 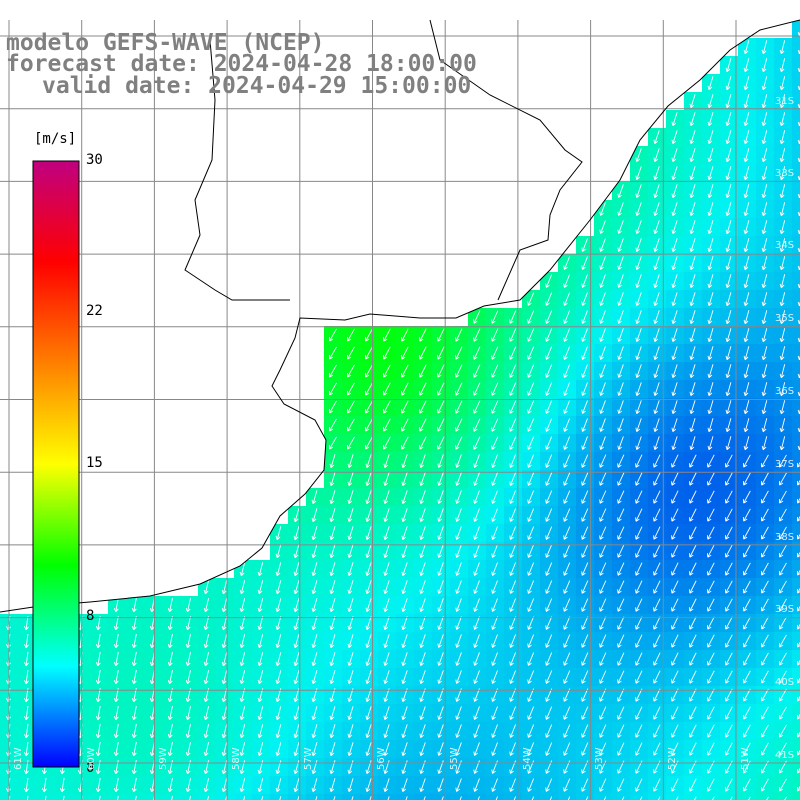 I want to click on lon-label: 52W, so click(x=672, y=758).